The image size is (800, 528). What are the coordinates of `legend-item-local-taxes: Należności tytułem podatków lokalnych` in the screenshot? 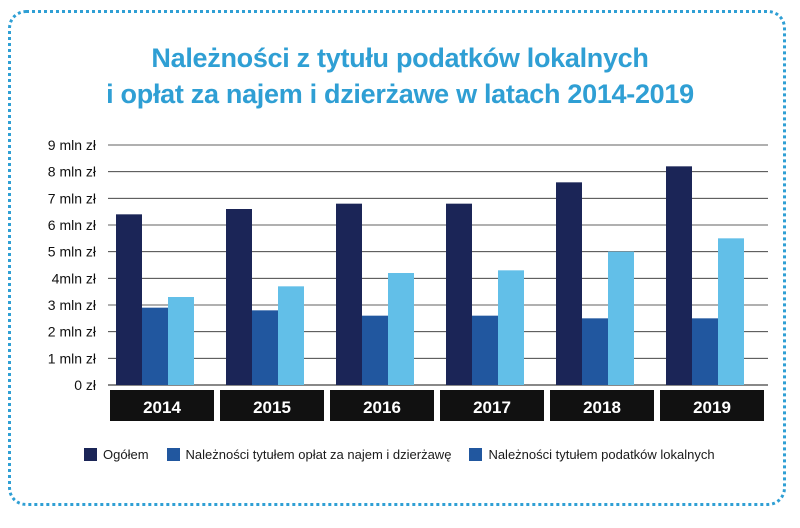 It's located at (592, 454).